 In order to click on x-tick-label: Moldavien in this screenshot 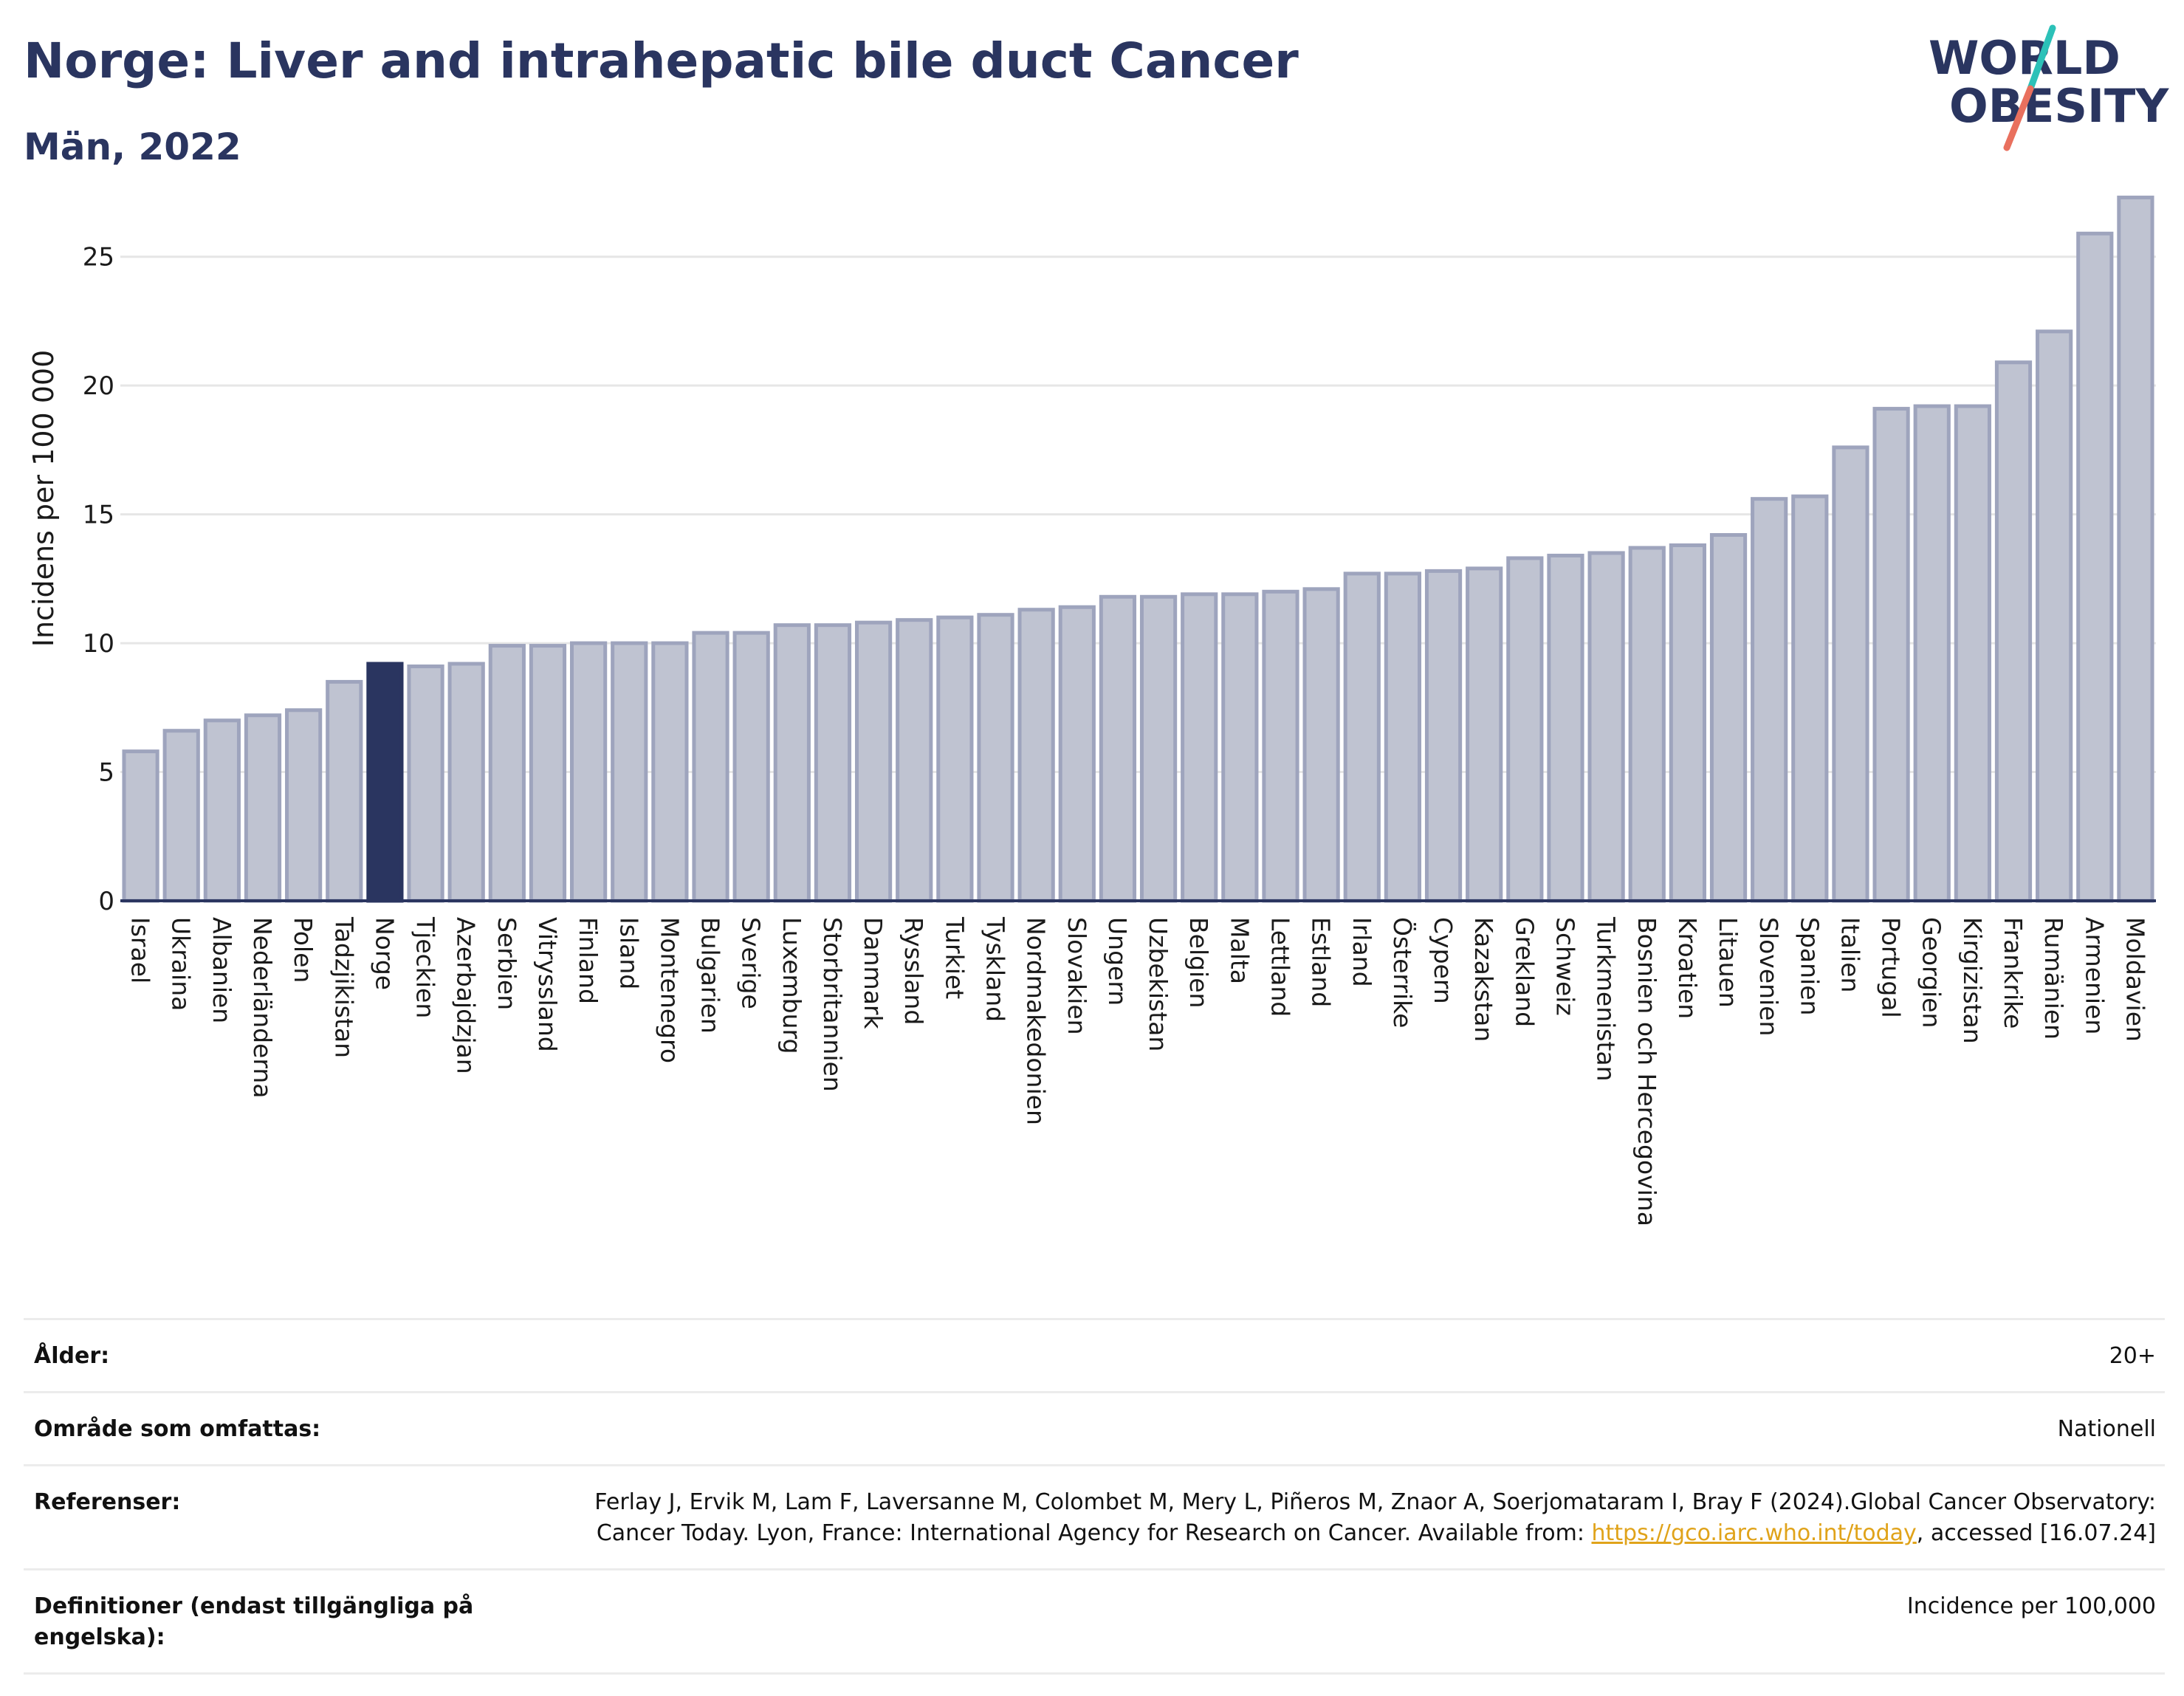, I will do `click(2135, 979)`.